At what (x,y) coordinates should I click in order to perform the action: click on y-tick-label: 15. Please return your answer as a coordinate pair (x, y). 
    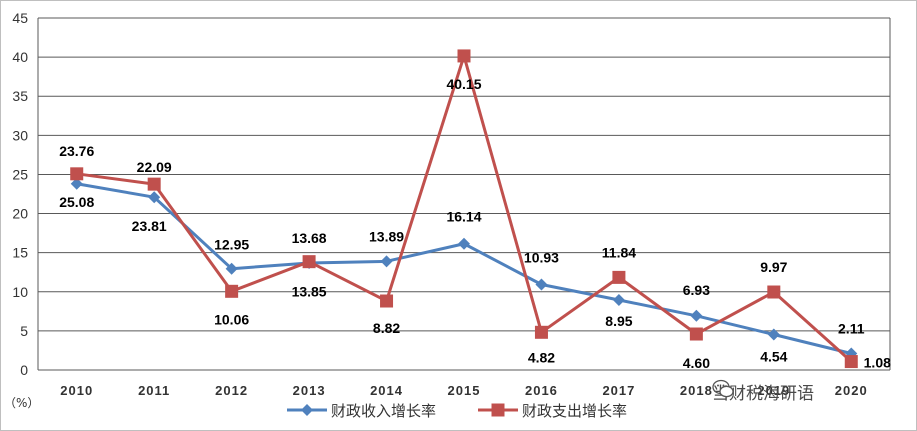
    Looking at the image, I should click on (20, 253).